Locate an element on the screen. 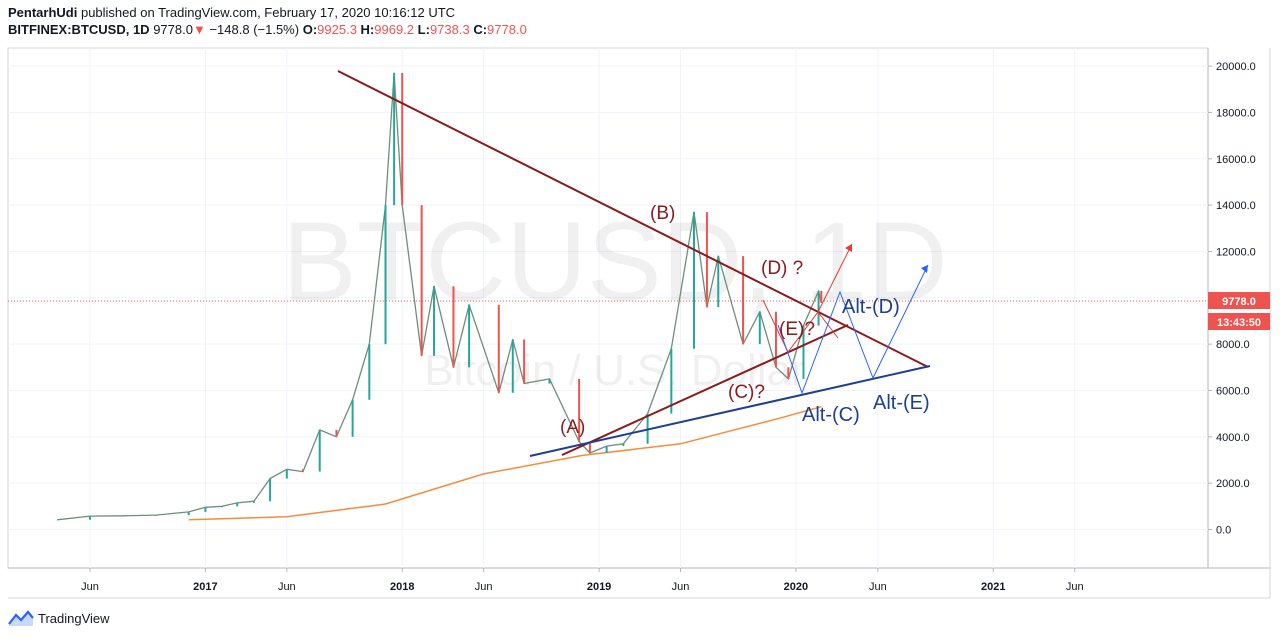 The width and height of the screenshot is (1280, 639). last-price: 9778.0 is located at coordinates (173, 29).